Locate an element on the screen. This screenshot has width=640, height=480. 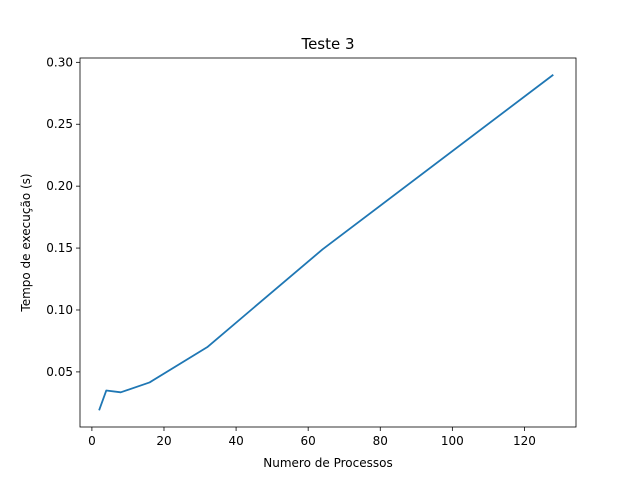
x-tick-label: 40 is located at coordinates (235, 441).